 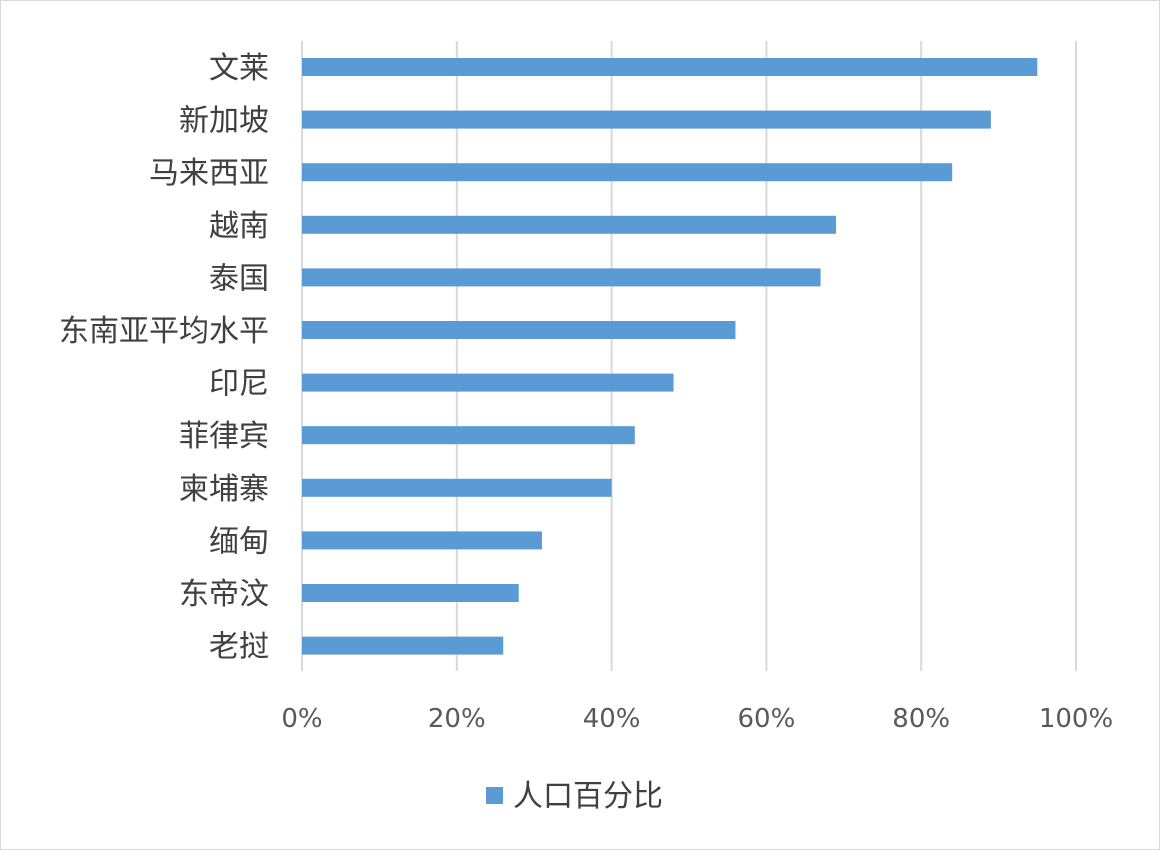 I want to click on legend: 人口百分比, so click(x=574, y=796).